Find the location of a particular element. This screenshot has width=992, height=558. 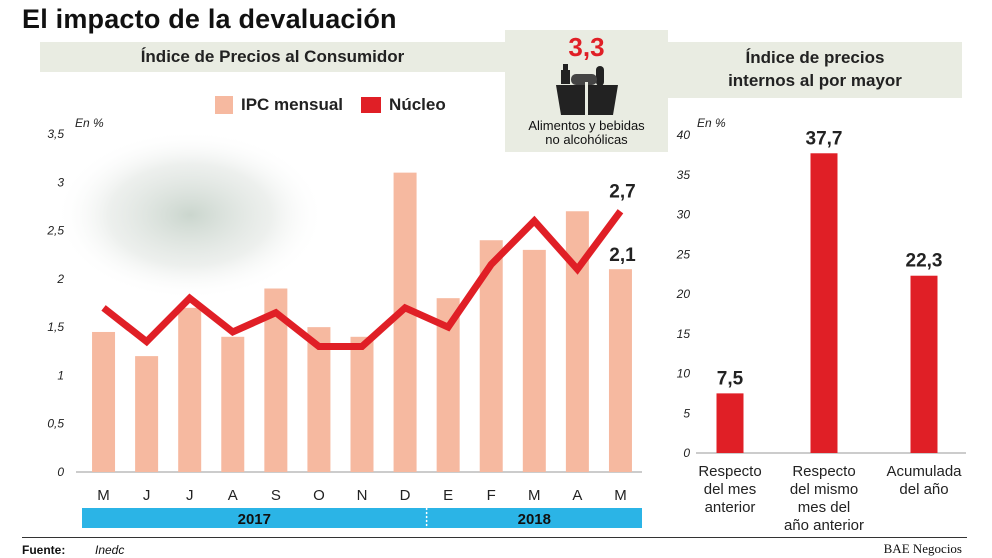

left-y-tick-label: 2 is located at coordinates (60, 279).